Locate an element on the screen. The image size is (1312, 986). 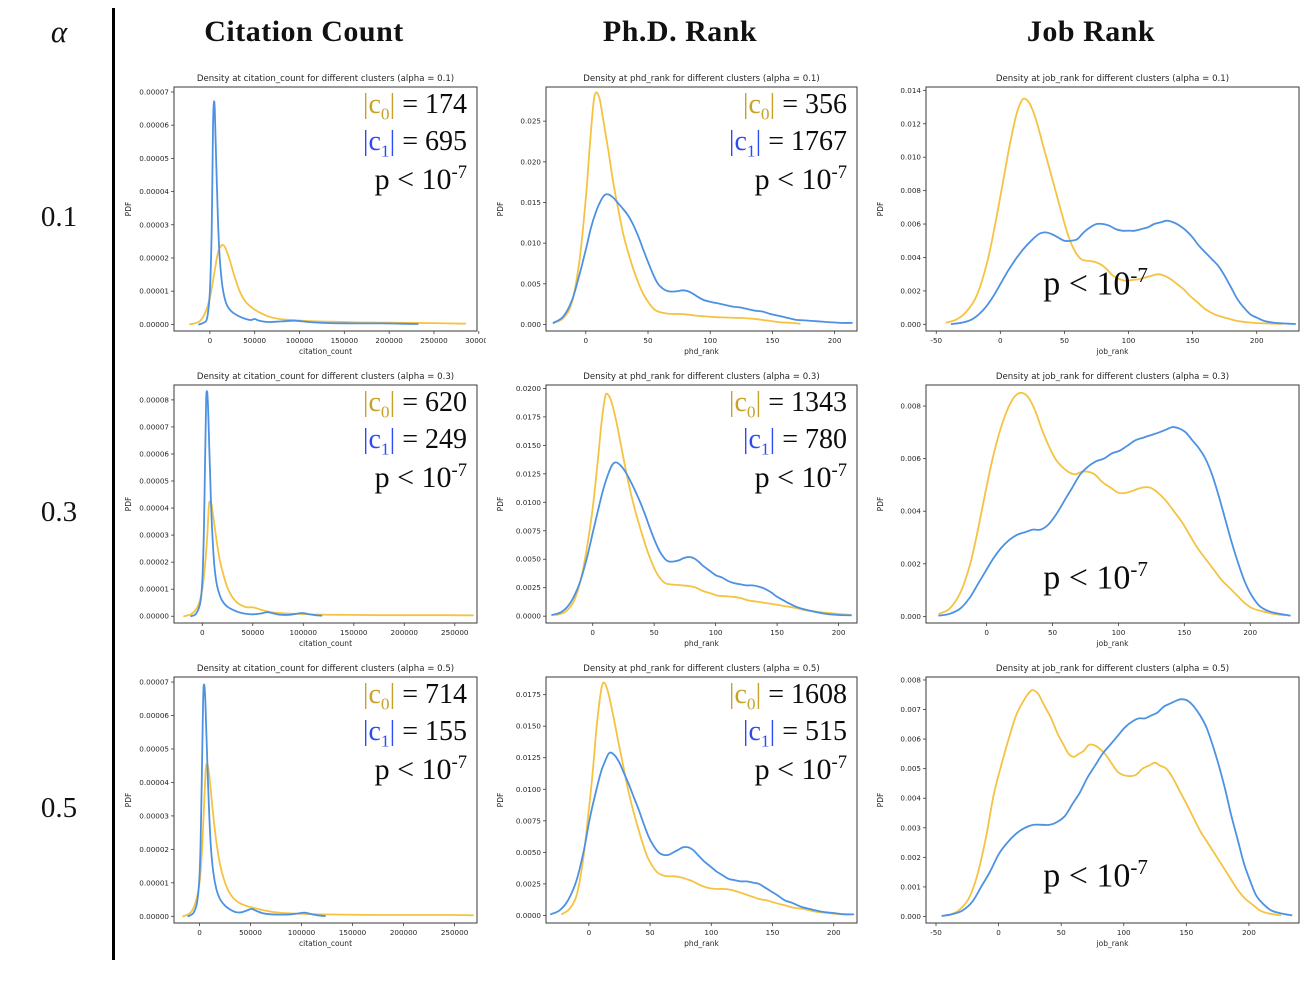
cluster1-size: |c1| = 1767 is located at coordinates (787, 143).